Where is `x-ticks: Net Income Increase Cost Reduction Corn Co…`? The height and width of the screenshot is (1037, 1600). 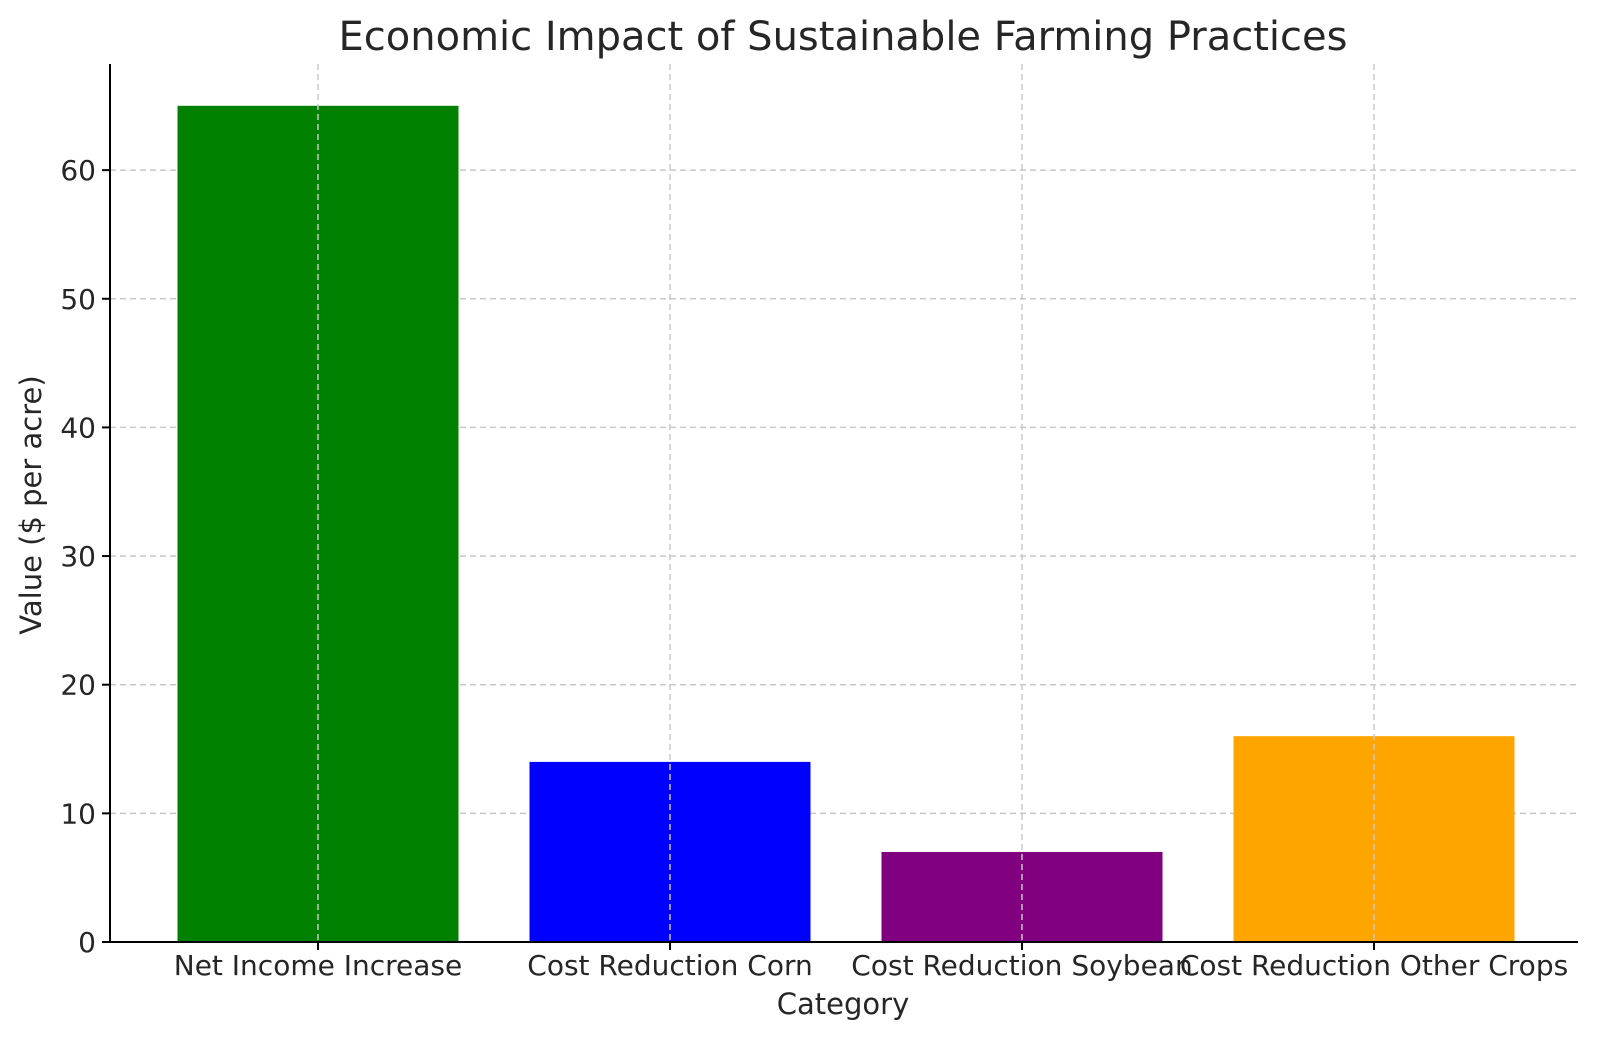 x-ticks: Net Income Increase Cost Reduction Corn Co… is located at coordinates (871, 962).